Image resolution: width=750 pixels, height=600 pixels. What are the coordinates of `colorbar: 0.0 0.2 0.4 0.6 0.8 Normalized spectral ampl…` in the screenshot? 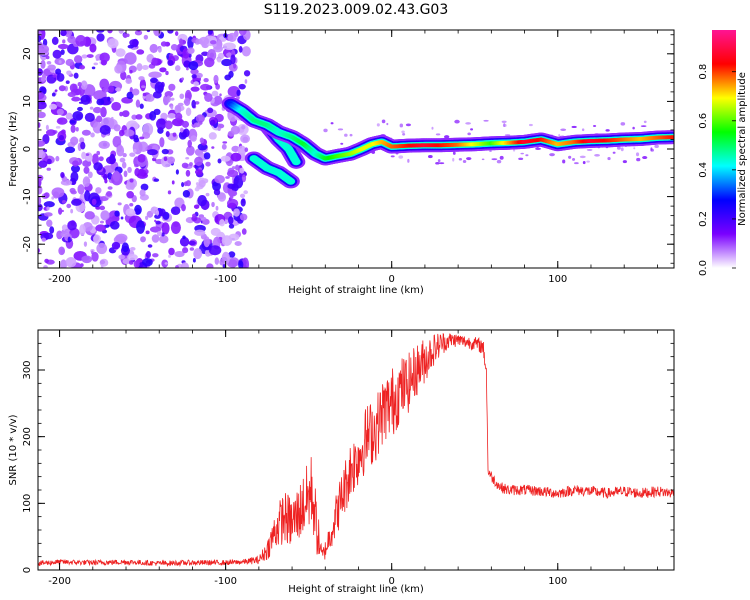 It's located at (723, 153).